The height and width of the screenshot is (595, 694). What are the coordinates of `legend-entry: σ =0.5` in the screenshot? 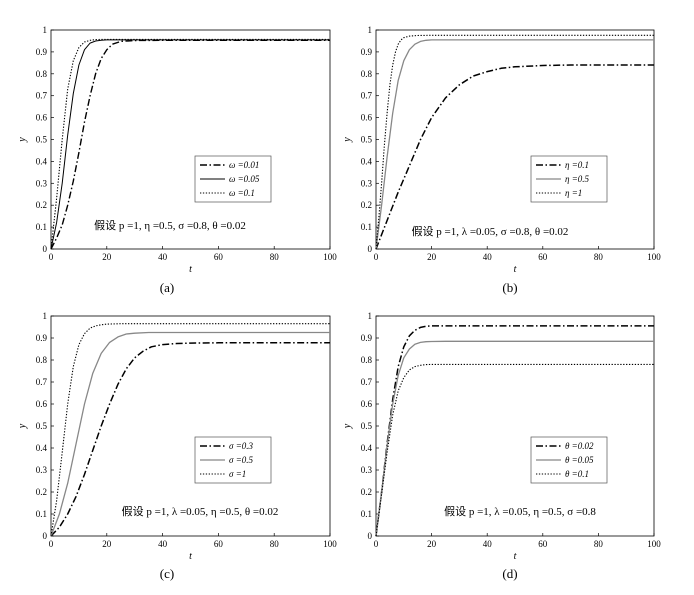 It's located at (241, 460).